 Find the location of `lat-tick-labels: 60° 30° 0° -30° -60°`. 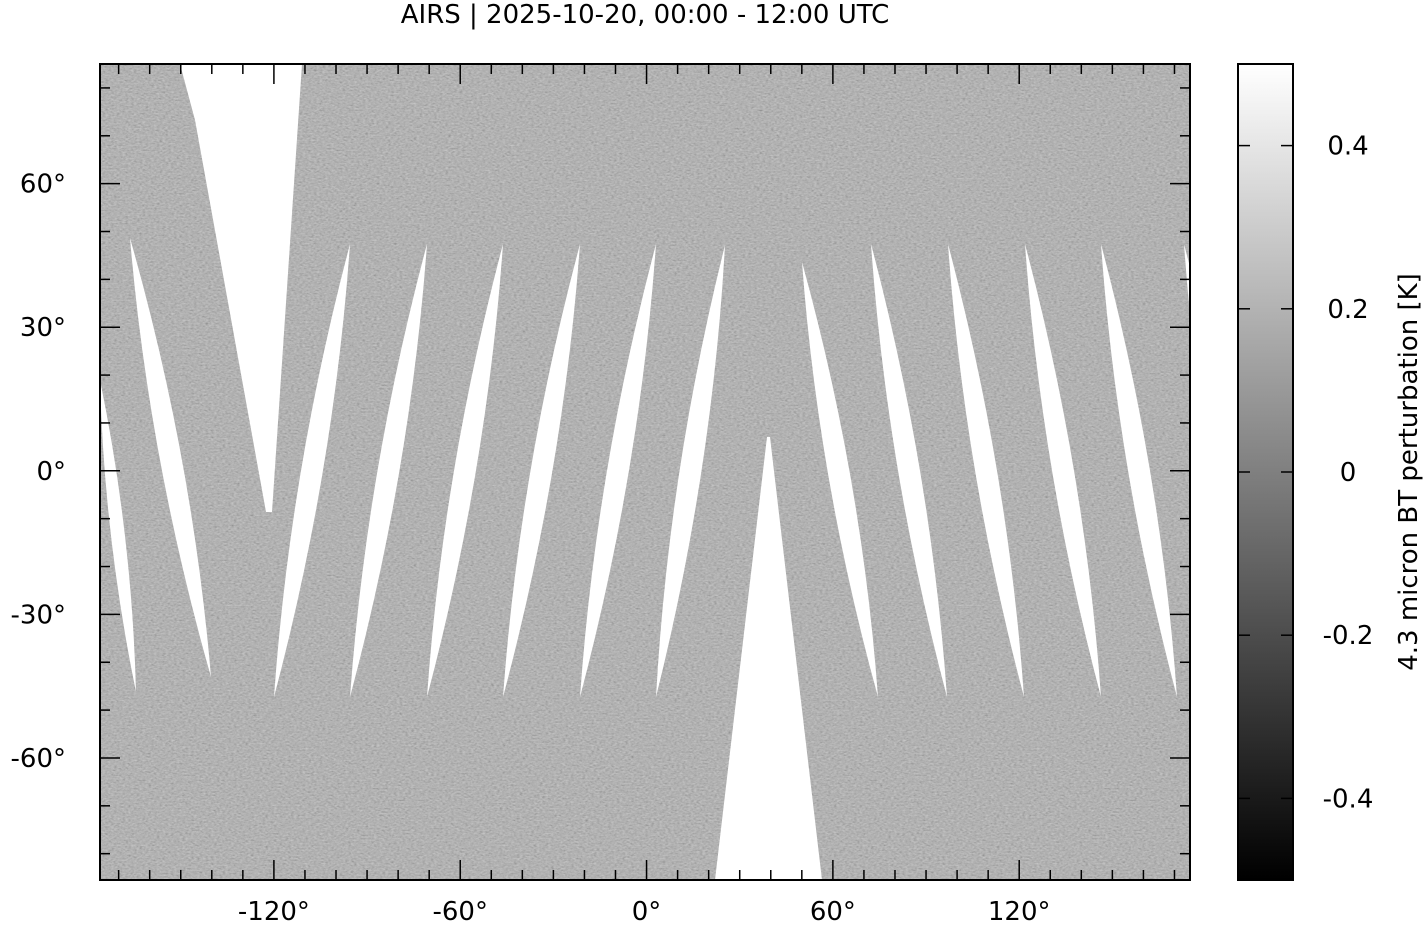

lat-tick-labels: 60° 30° 0° -30° -60° is located at coordinates (38, 472).